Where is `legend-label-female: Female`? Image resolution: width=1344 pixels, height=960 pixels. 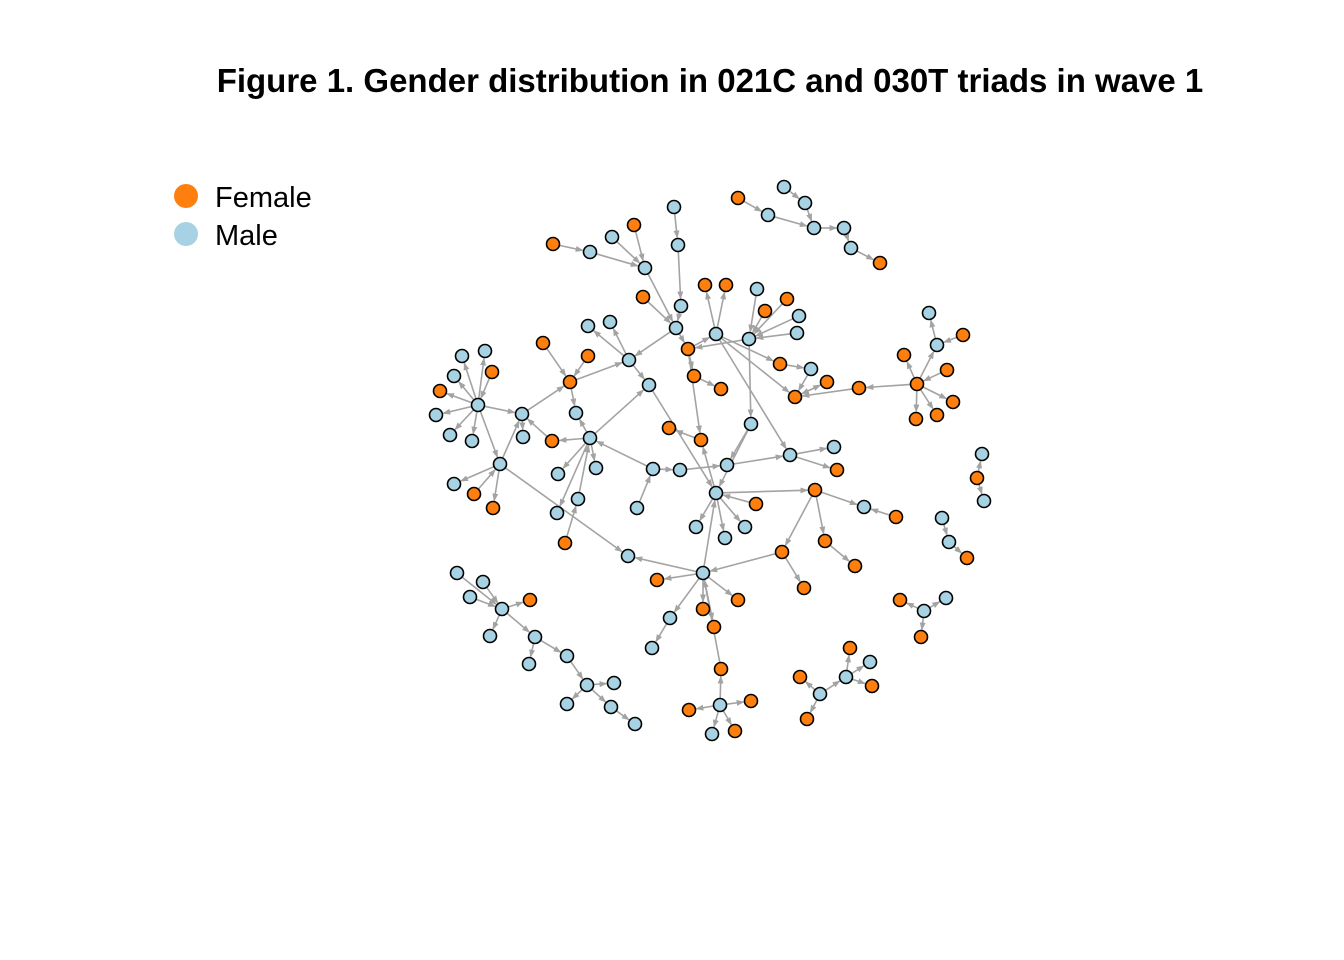
legend-label-female: Female is located at coordinates (263, 198).